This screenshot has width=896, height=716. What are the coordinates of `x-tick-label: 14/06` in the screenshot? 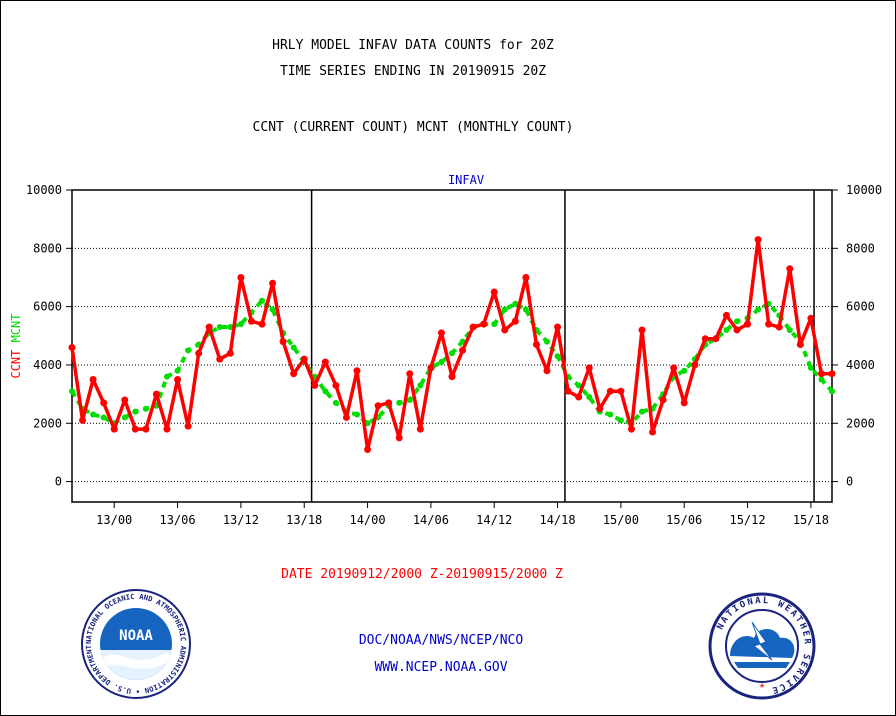 It's located at (431, 520).